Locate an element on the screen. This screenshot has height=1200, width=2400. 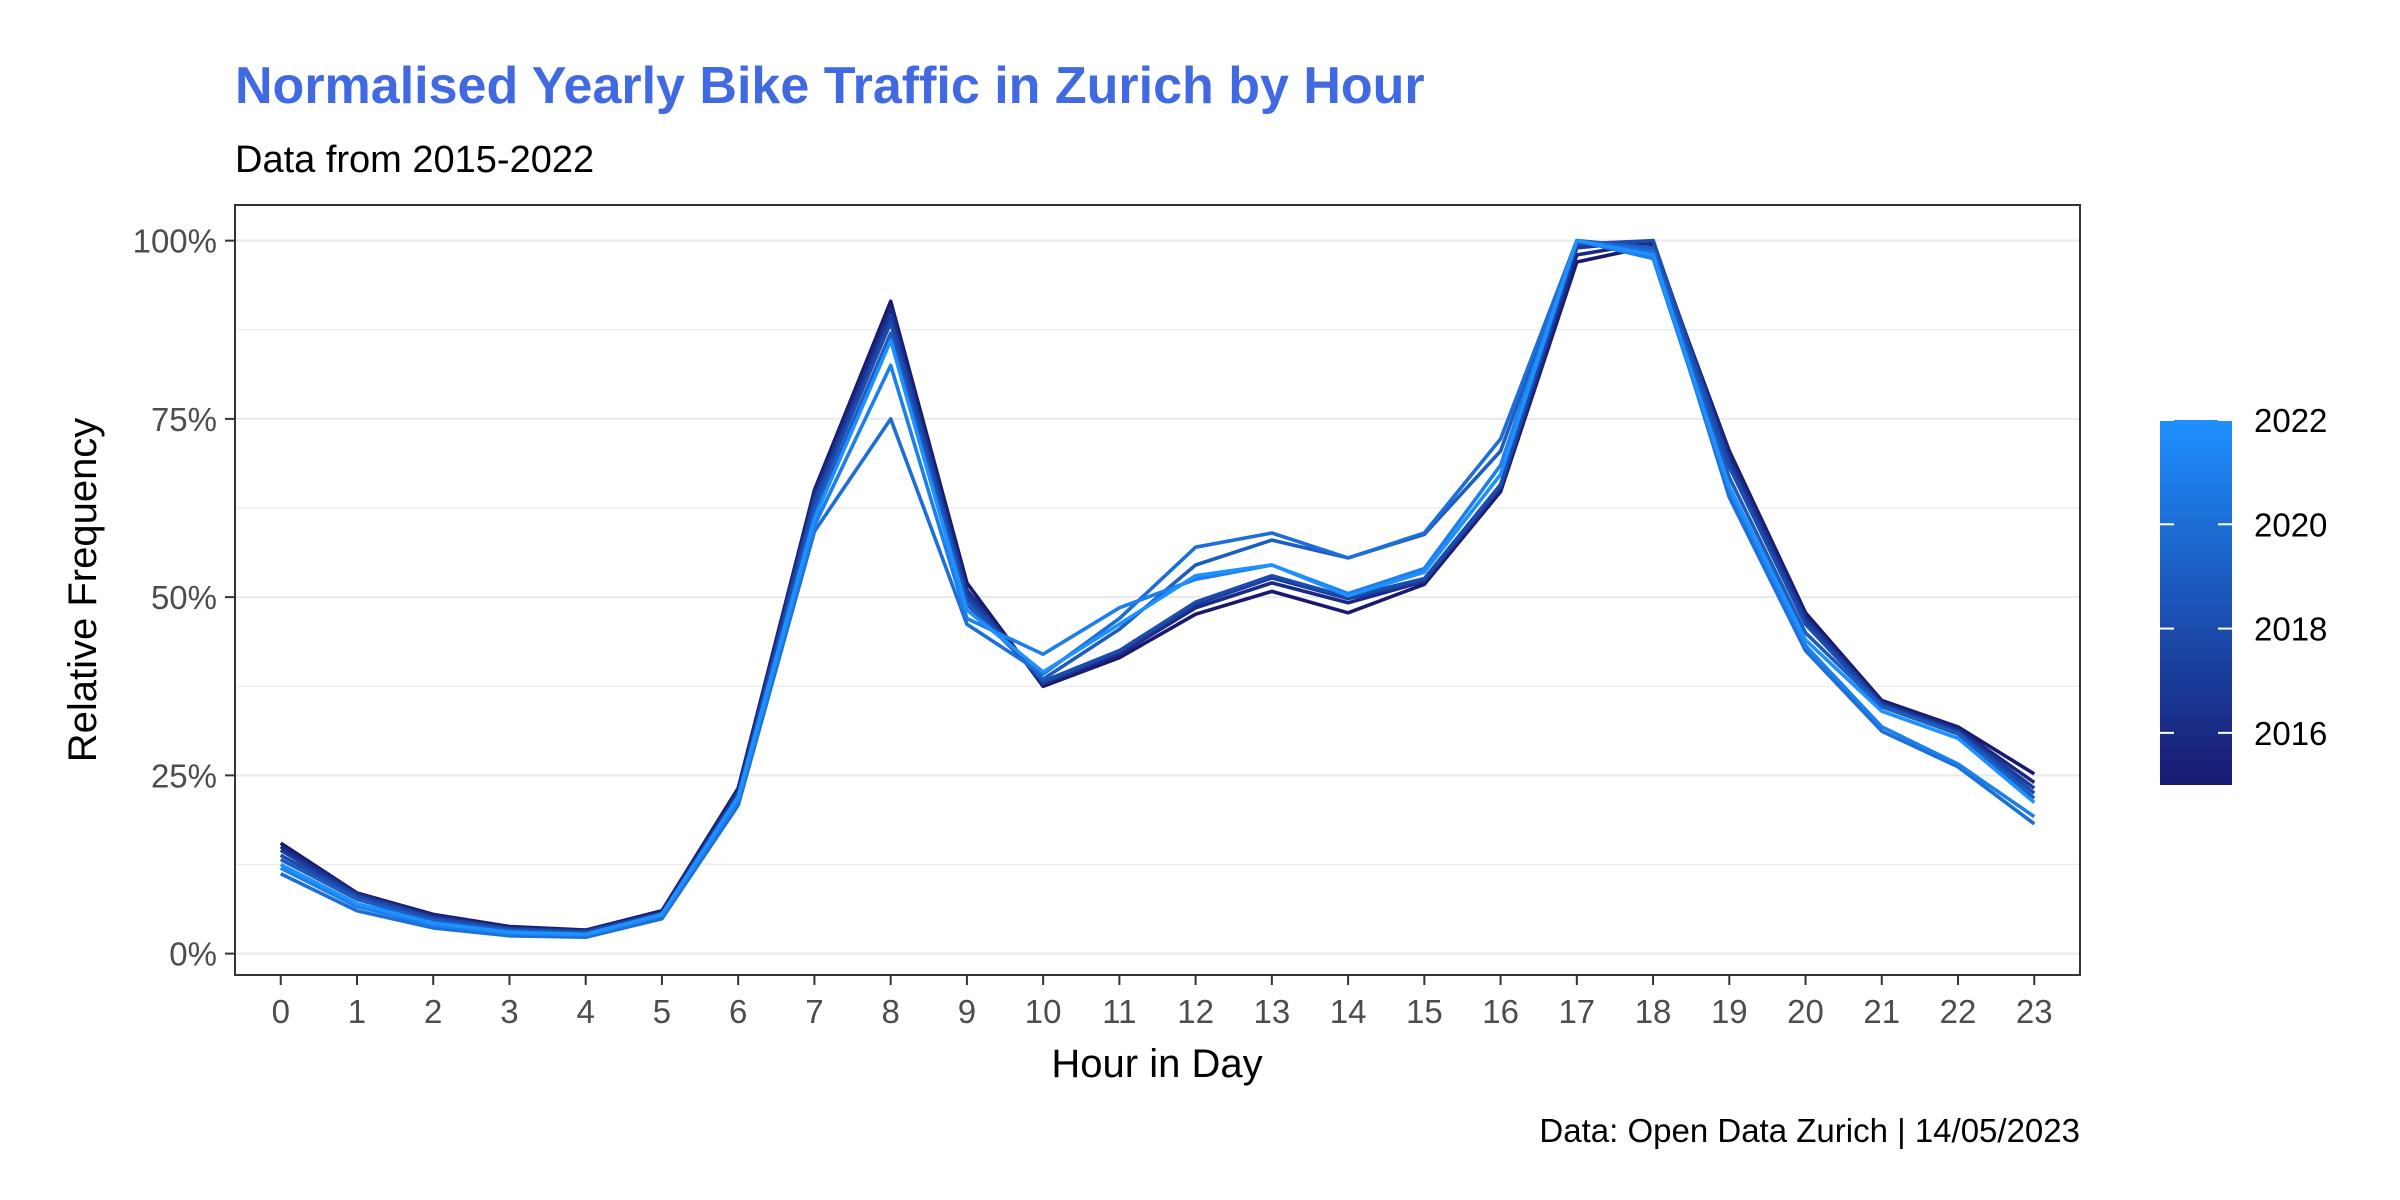
x-tick-label: 0 is located at coordinates (281, 1011).